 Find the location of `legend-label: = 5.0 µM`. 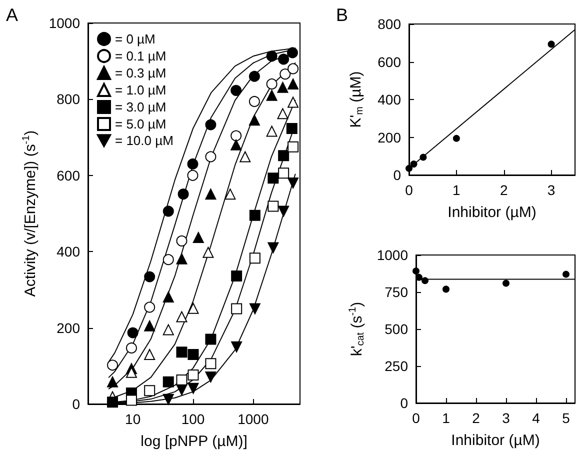

legend-label: = 5.0 µM is located at coordinates (140, 124).